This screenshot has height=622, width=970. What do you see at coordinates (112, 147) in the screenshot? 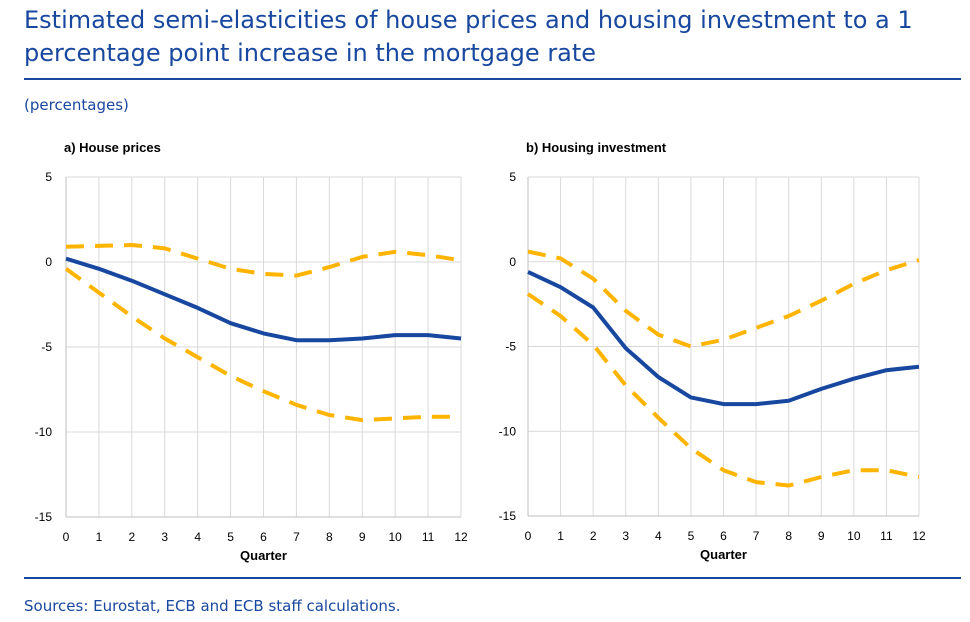
I see `panel-title: a) House prices` at bounding box center [112, 147].